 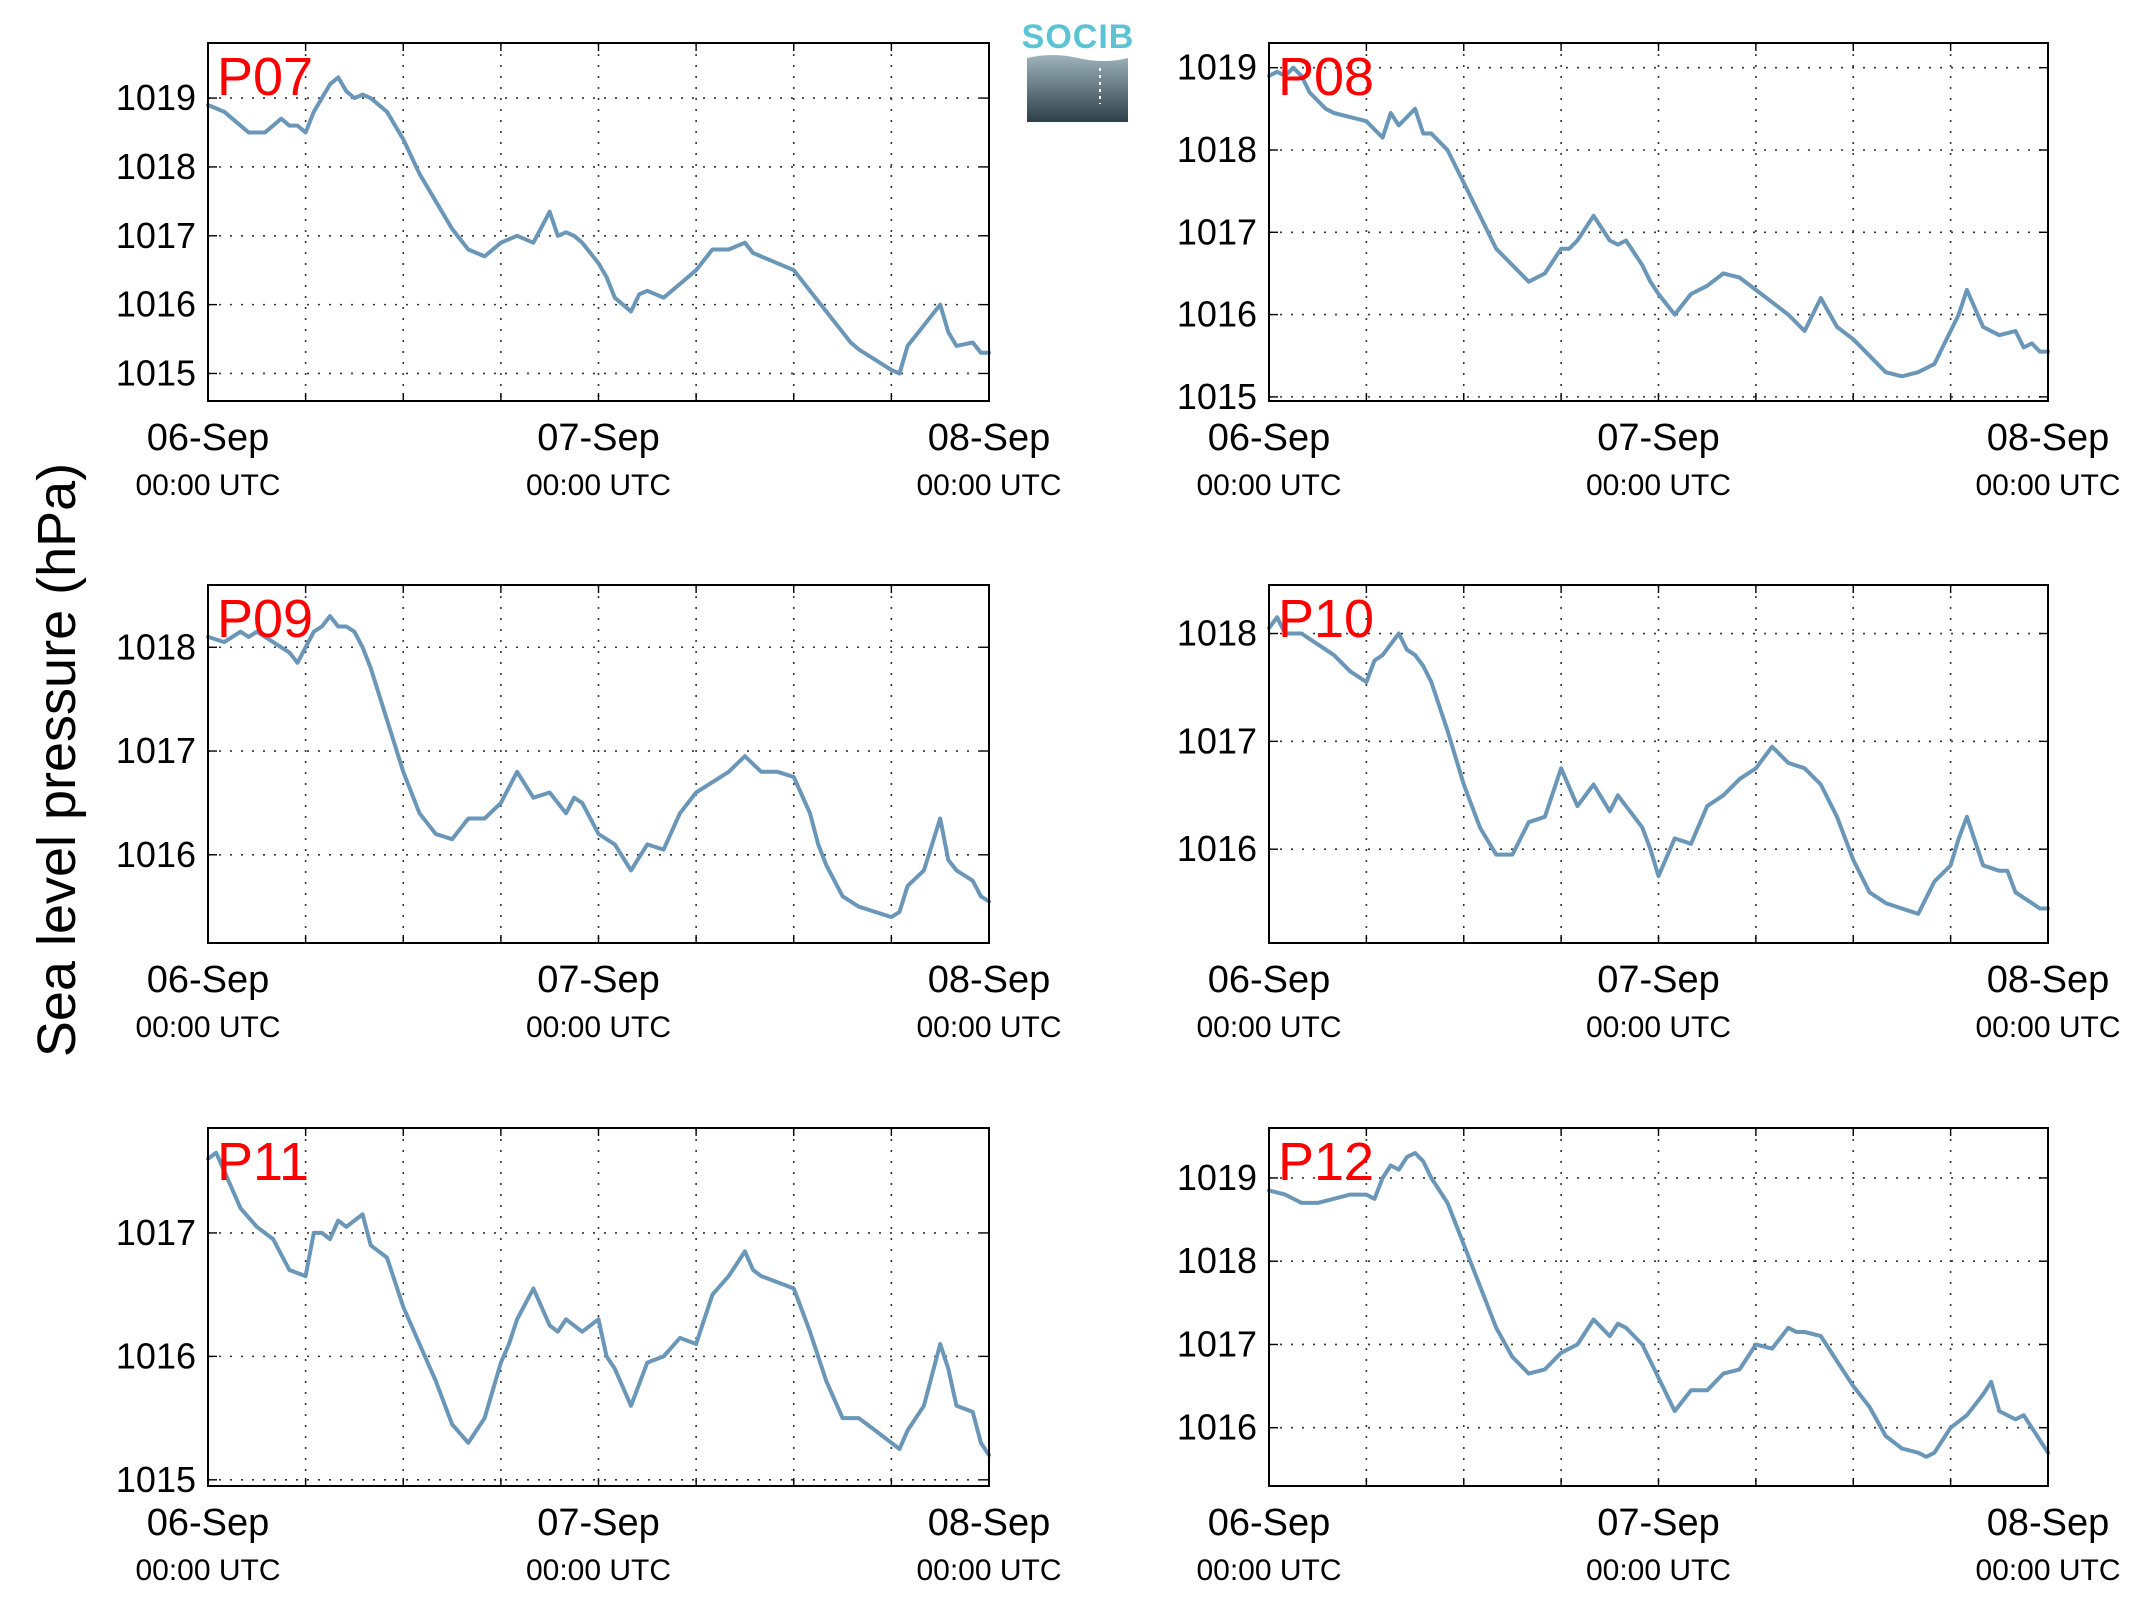 What do you see at coordinates (1326, 77) in the screenshot?
I see `panel-label: P08` at bounding box center [1326, 77].